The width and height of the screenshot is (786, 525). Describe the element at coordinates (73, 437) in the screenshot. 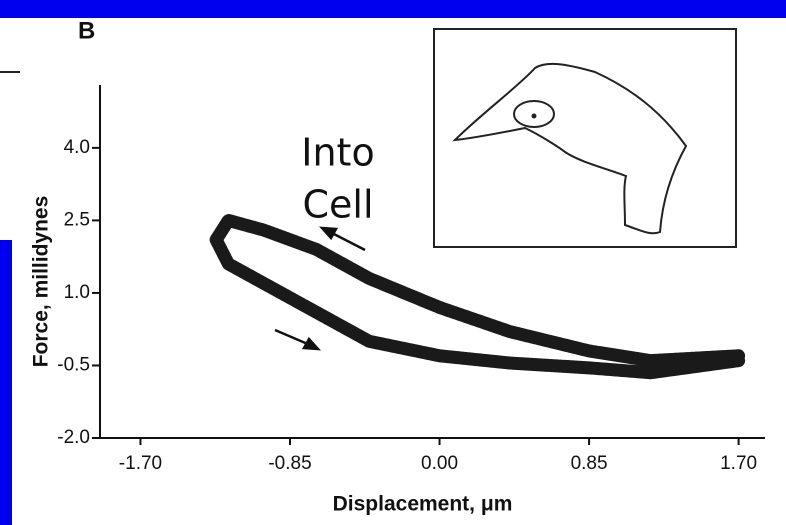

I see `y-tick-label: -2.0` at that location.